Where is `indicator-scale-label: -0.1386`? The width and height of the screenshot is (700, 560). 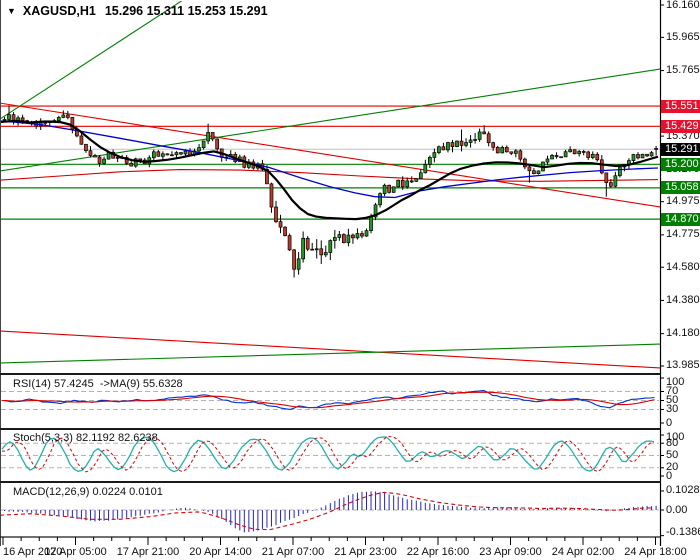
indicator-scale-label: -0.1386 is located at coordinates (683, 532).